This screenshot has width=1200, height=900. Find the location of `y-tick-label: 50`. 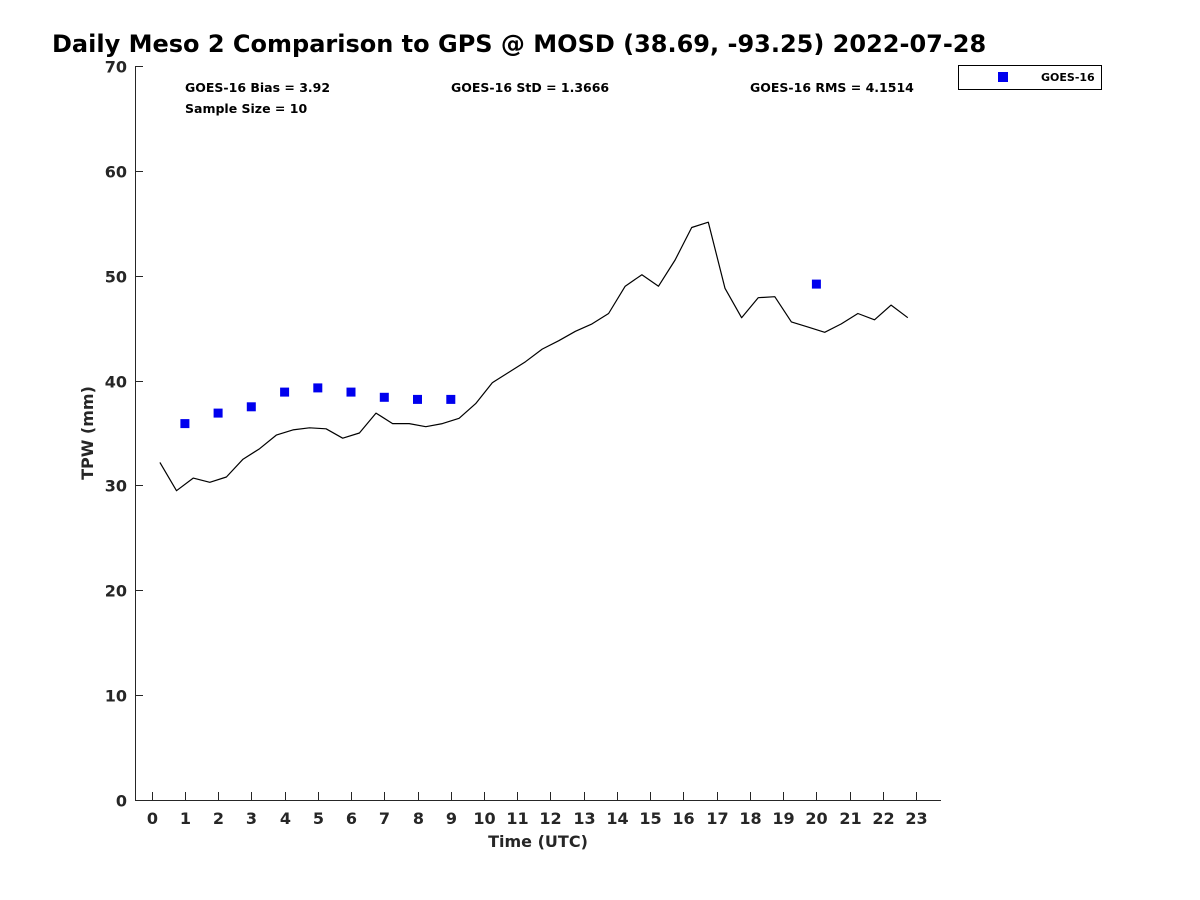

y-tick-label: 50 is located at coordinates (116, 277).